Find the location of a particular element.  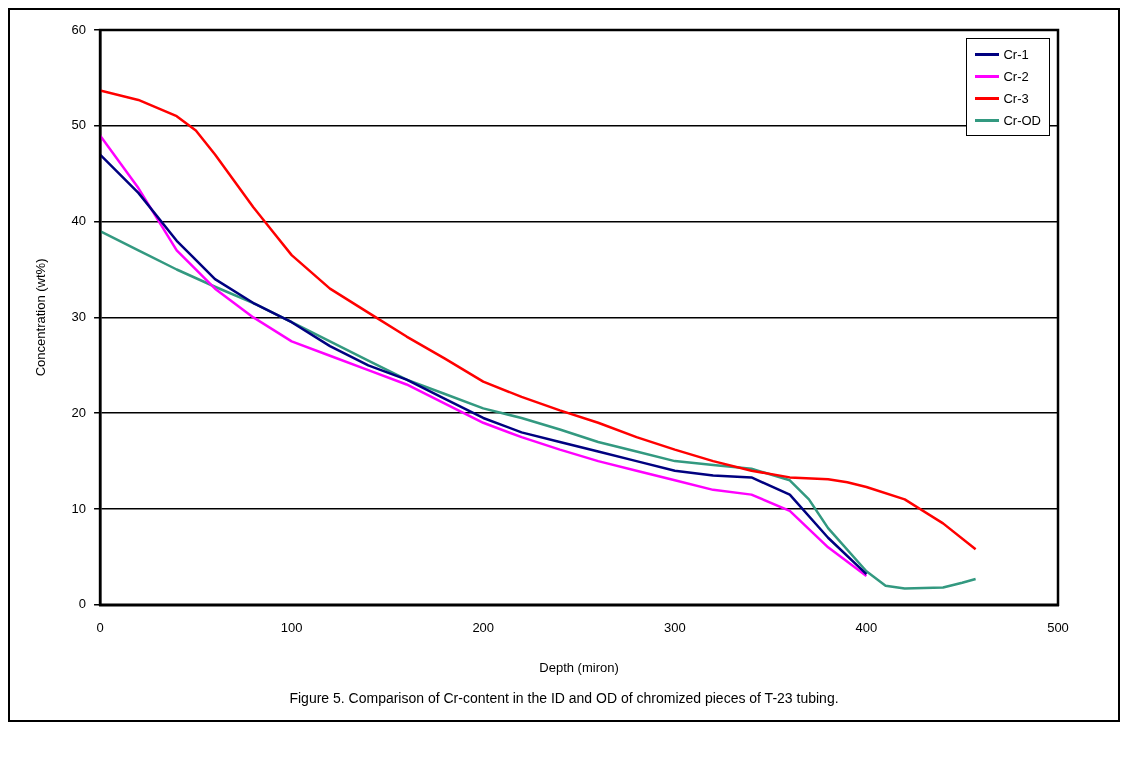

x-tick-label: 400 is located at coordinates (866, 628).